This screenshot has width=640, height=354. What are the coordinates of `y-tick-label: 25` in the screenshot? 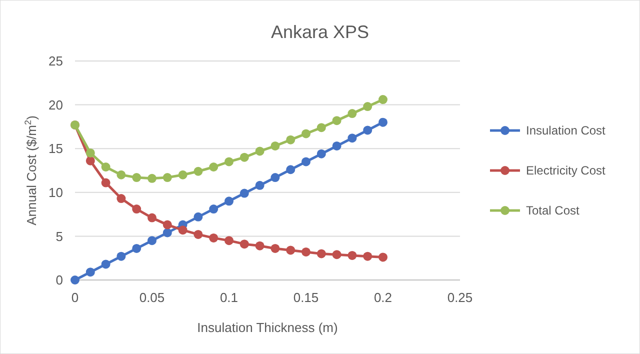 It's located at (55, 61).